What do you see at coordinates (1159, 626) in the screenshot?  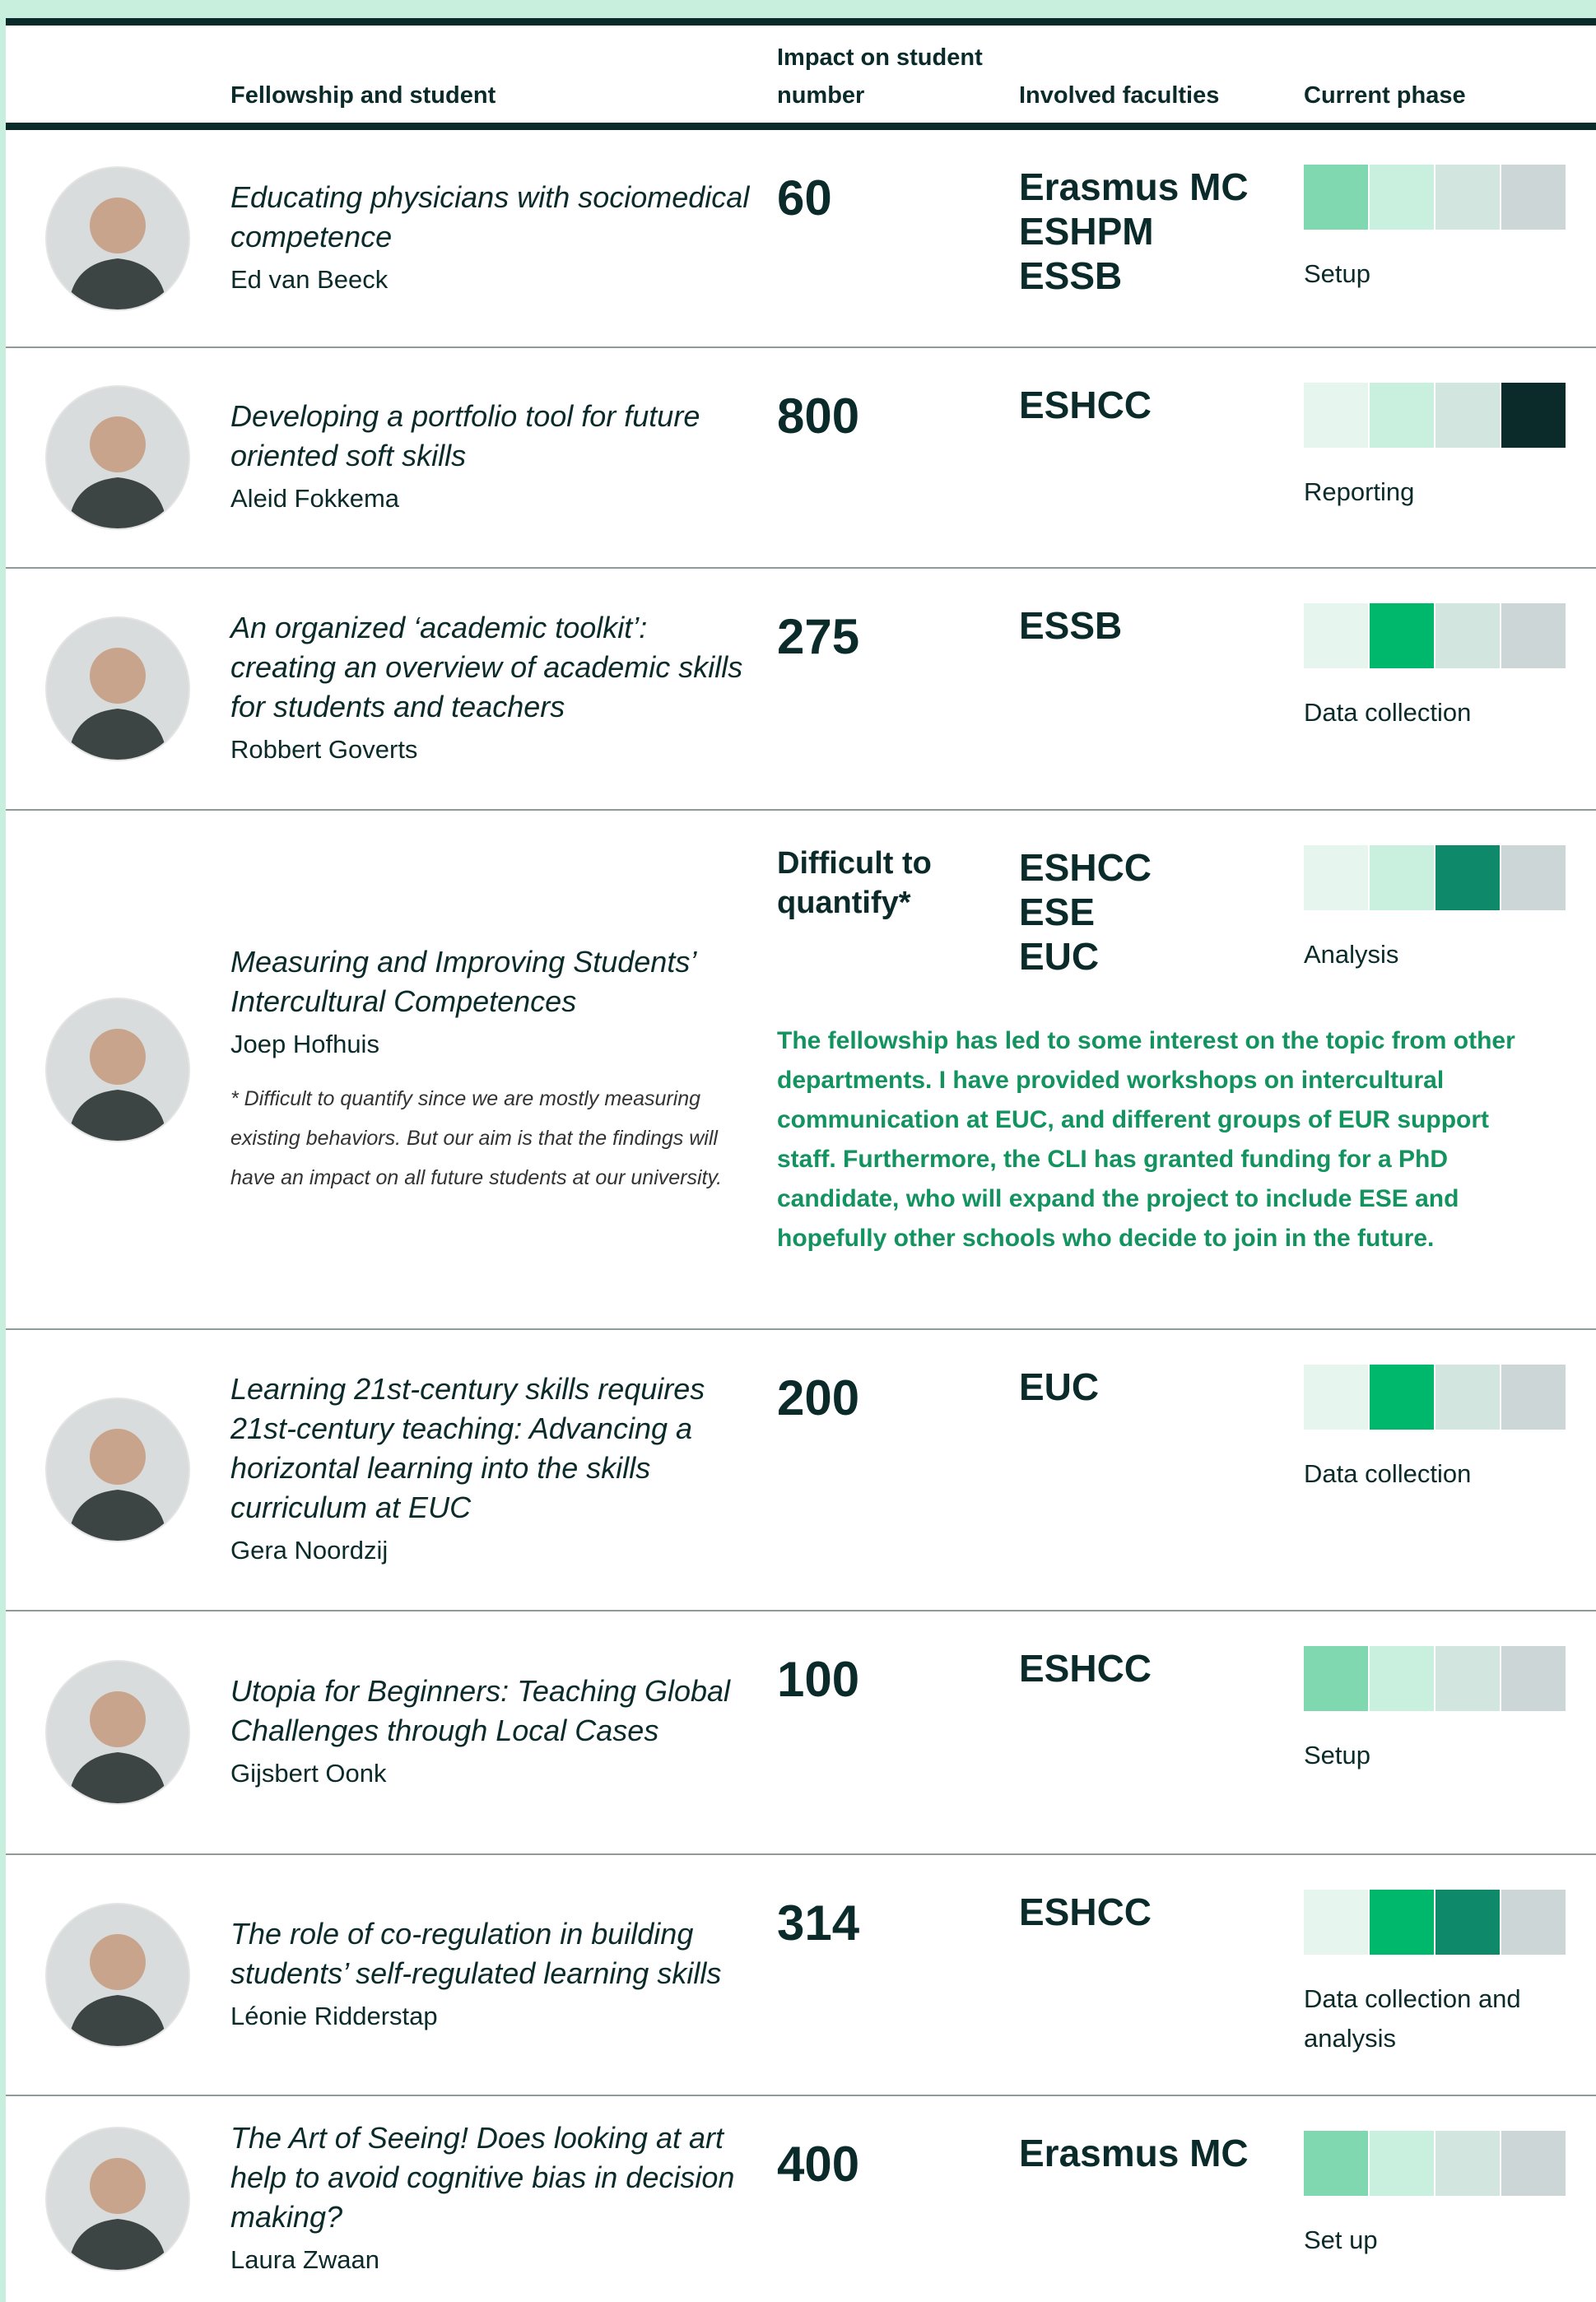 I see `faculties: ESSB` at bounding box center [1159, 626].